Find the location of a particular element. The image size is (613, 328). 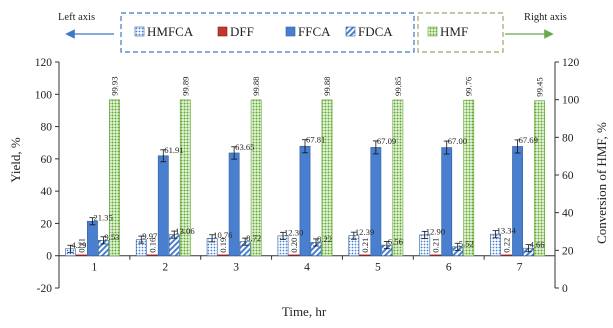

legend: HMFCA DFF FFCA FDCA HMF is located at coordinates (301, 31).